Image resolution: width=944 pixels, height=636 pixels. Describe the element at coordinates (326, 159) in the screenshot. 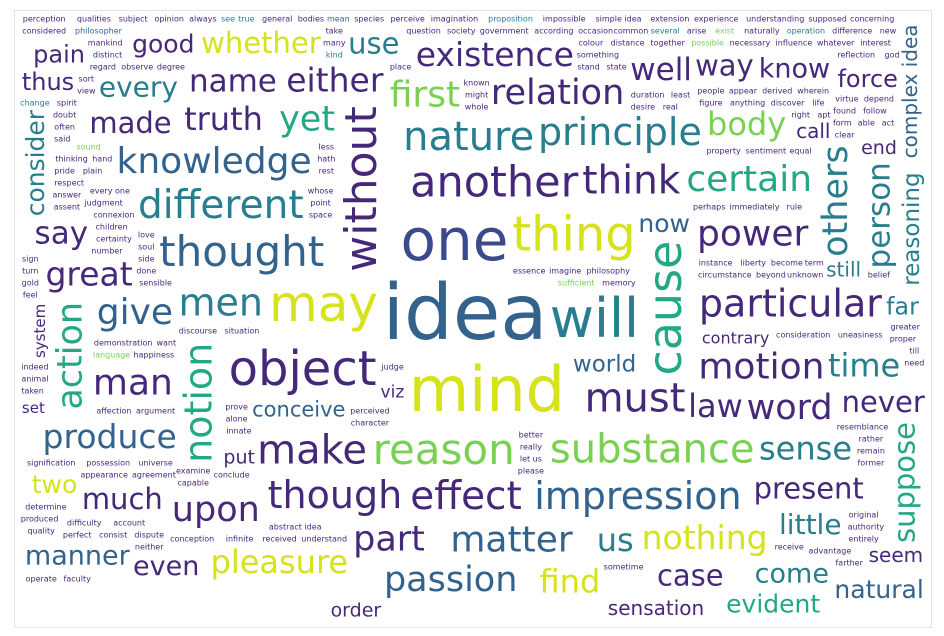

I see `word-hath: hath` at that location.